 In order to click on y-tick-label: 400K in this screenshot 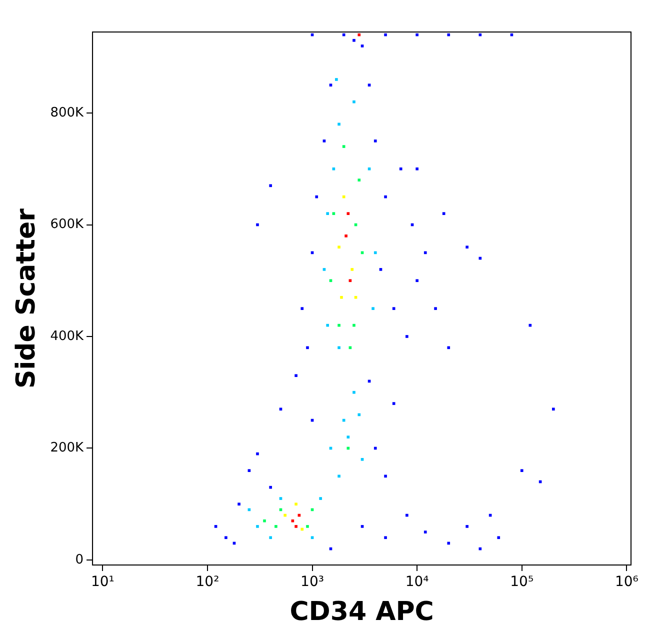, I will do `click(67, 336)`.